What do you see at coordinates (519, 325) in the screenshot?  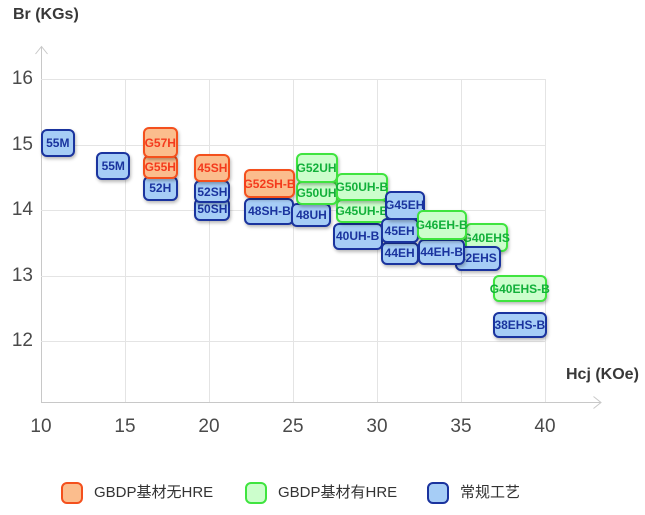 I see `grade-box-38ehs-b: 38EHS-B` at bounding box center [519, 325].